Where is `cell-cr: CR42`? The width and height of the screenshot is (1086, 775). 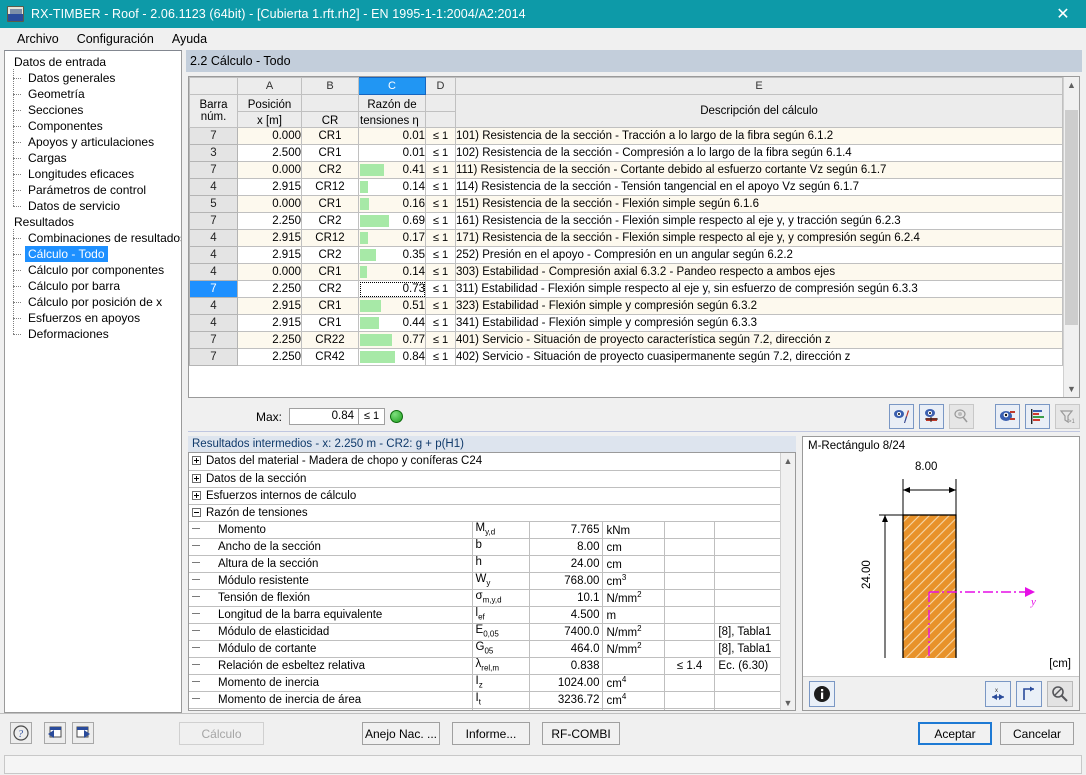 cell-cr: CR42 is located at coordinates (330, 357).